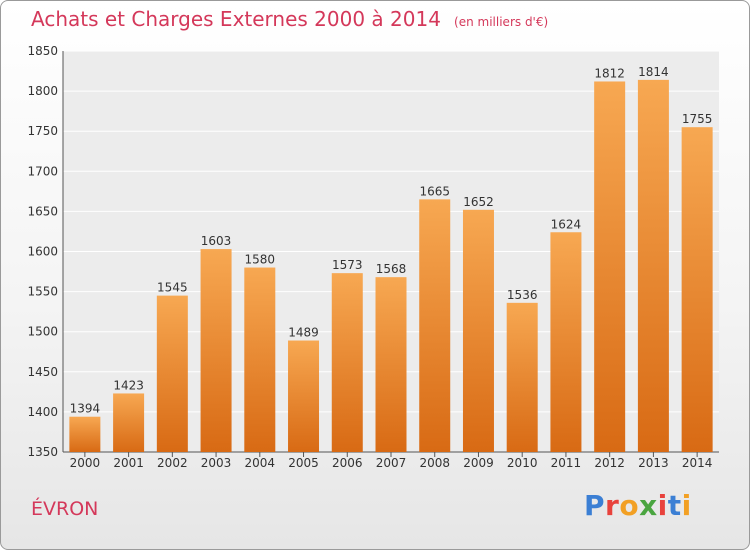 This screenshot has width=750, height=550. Describe the element at coordinates (42, 292) in the screenshot. I see `y-tick-label: 1550` at that location.